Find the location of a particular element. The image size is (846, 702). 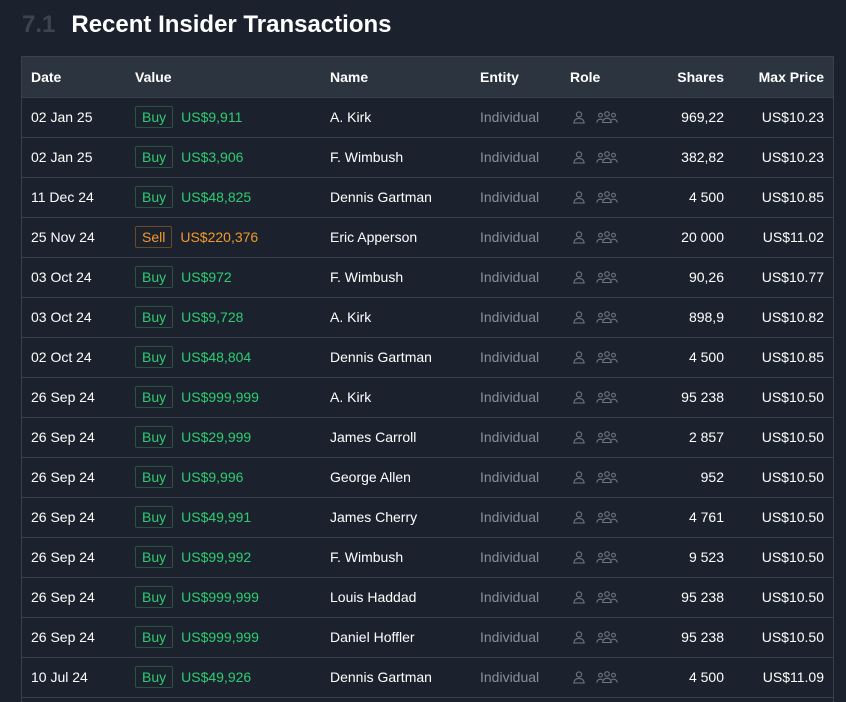

column-header-entity: Entity is located at coordinates (516, 77).